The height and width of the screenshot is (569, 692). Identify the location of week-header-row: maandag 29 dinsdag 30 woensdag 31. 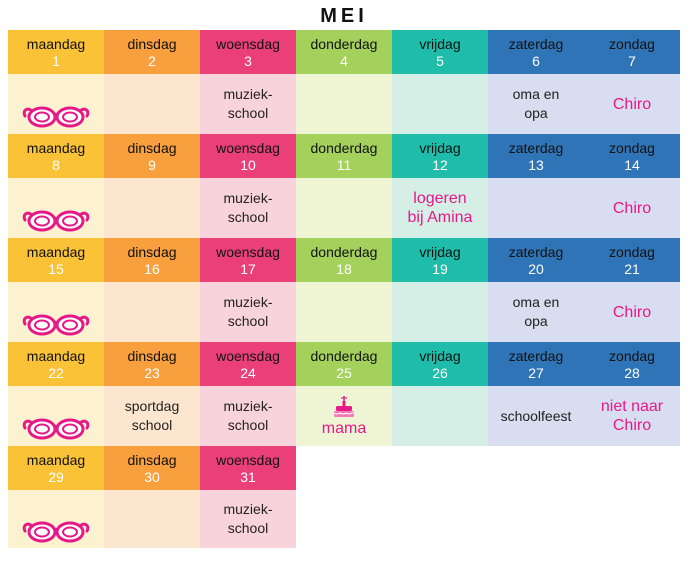
(344, 468).